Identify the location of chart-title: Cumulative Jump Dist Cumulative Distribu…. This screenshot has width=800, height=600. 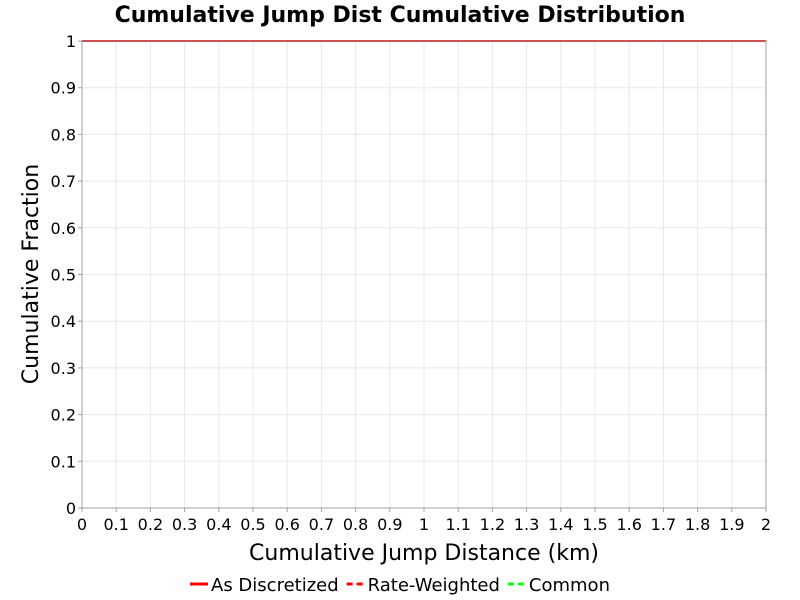
(400, 15).